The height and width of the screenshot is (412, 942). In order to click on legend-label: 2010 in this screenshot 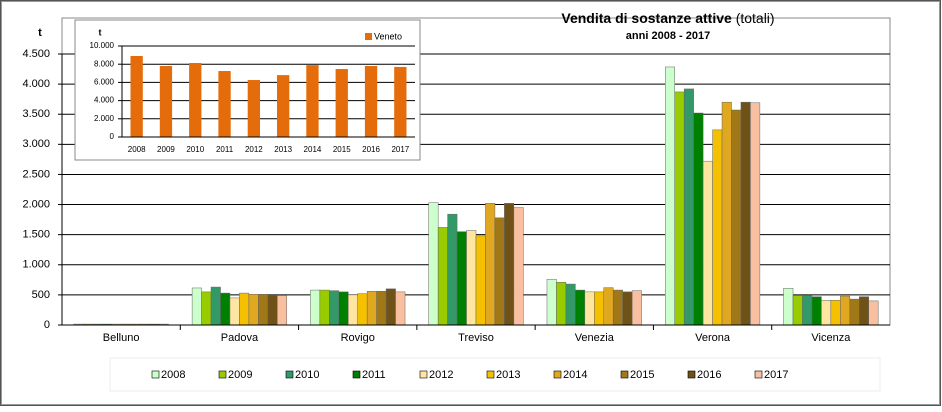, I will do `click(307, 375)`.